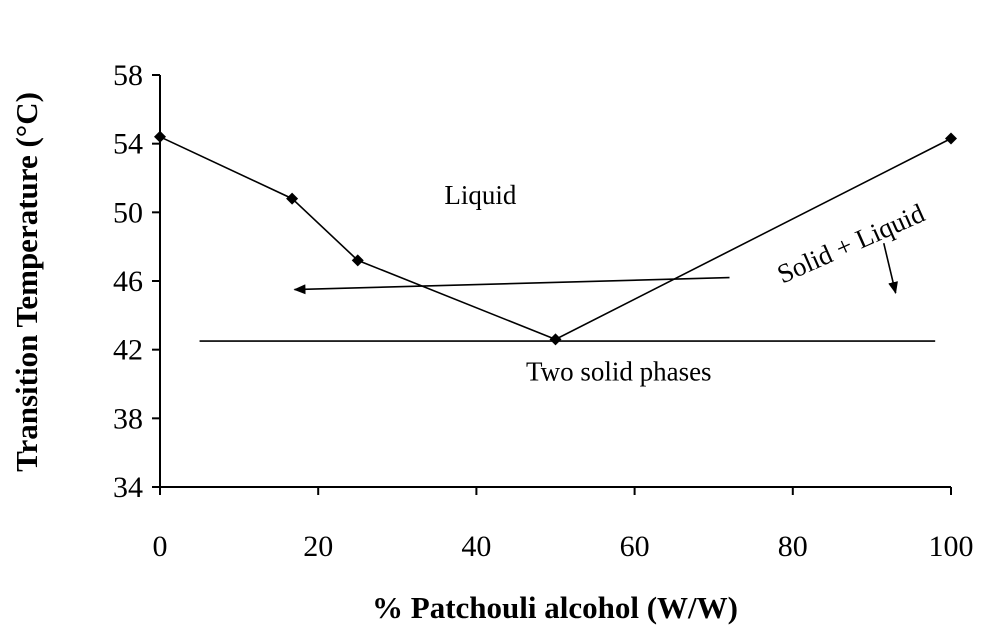  Describe the element at coordinates (555, 607) in the screenshot. I see `x-axis-title: % Patchouli alcohol (W/W)` at that location.